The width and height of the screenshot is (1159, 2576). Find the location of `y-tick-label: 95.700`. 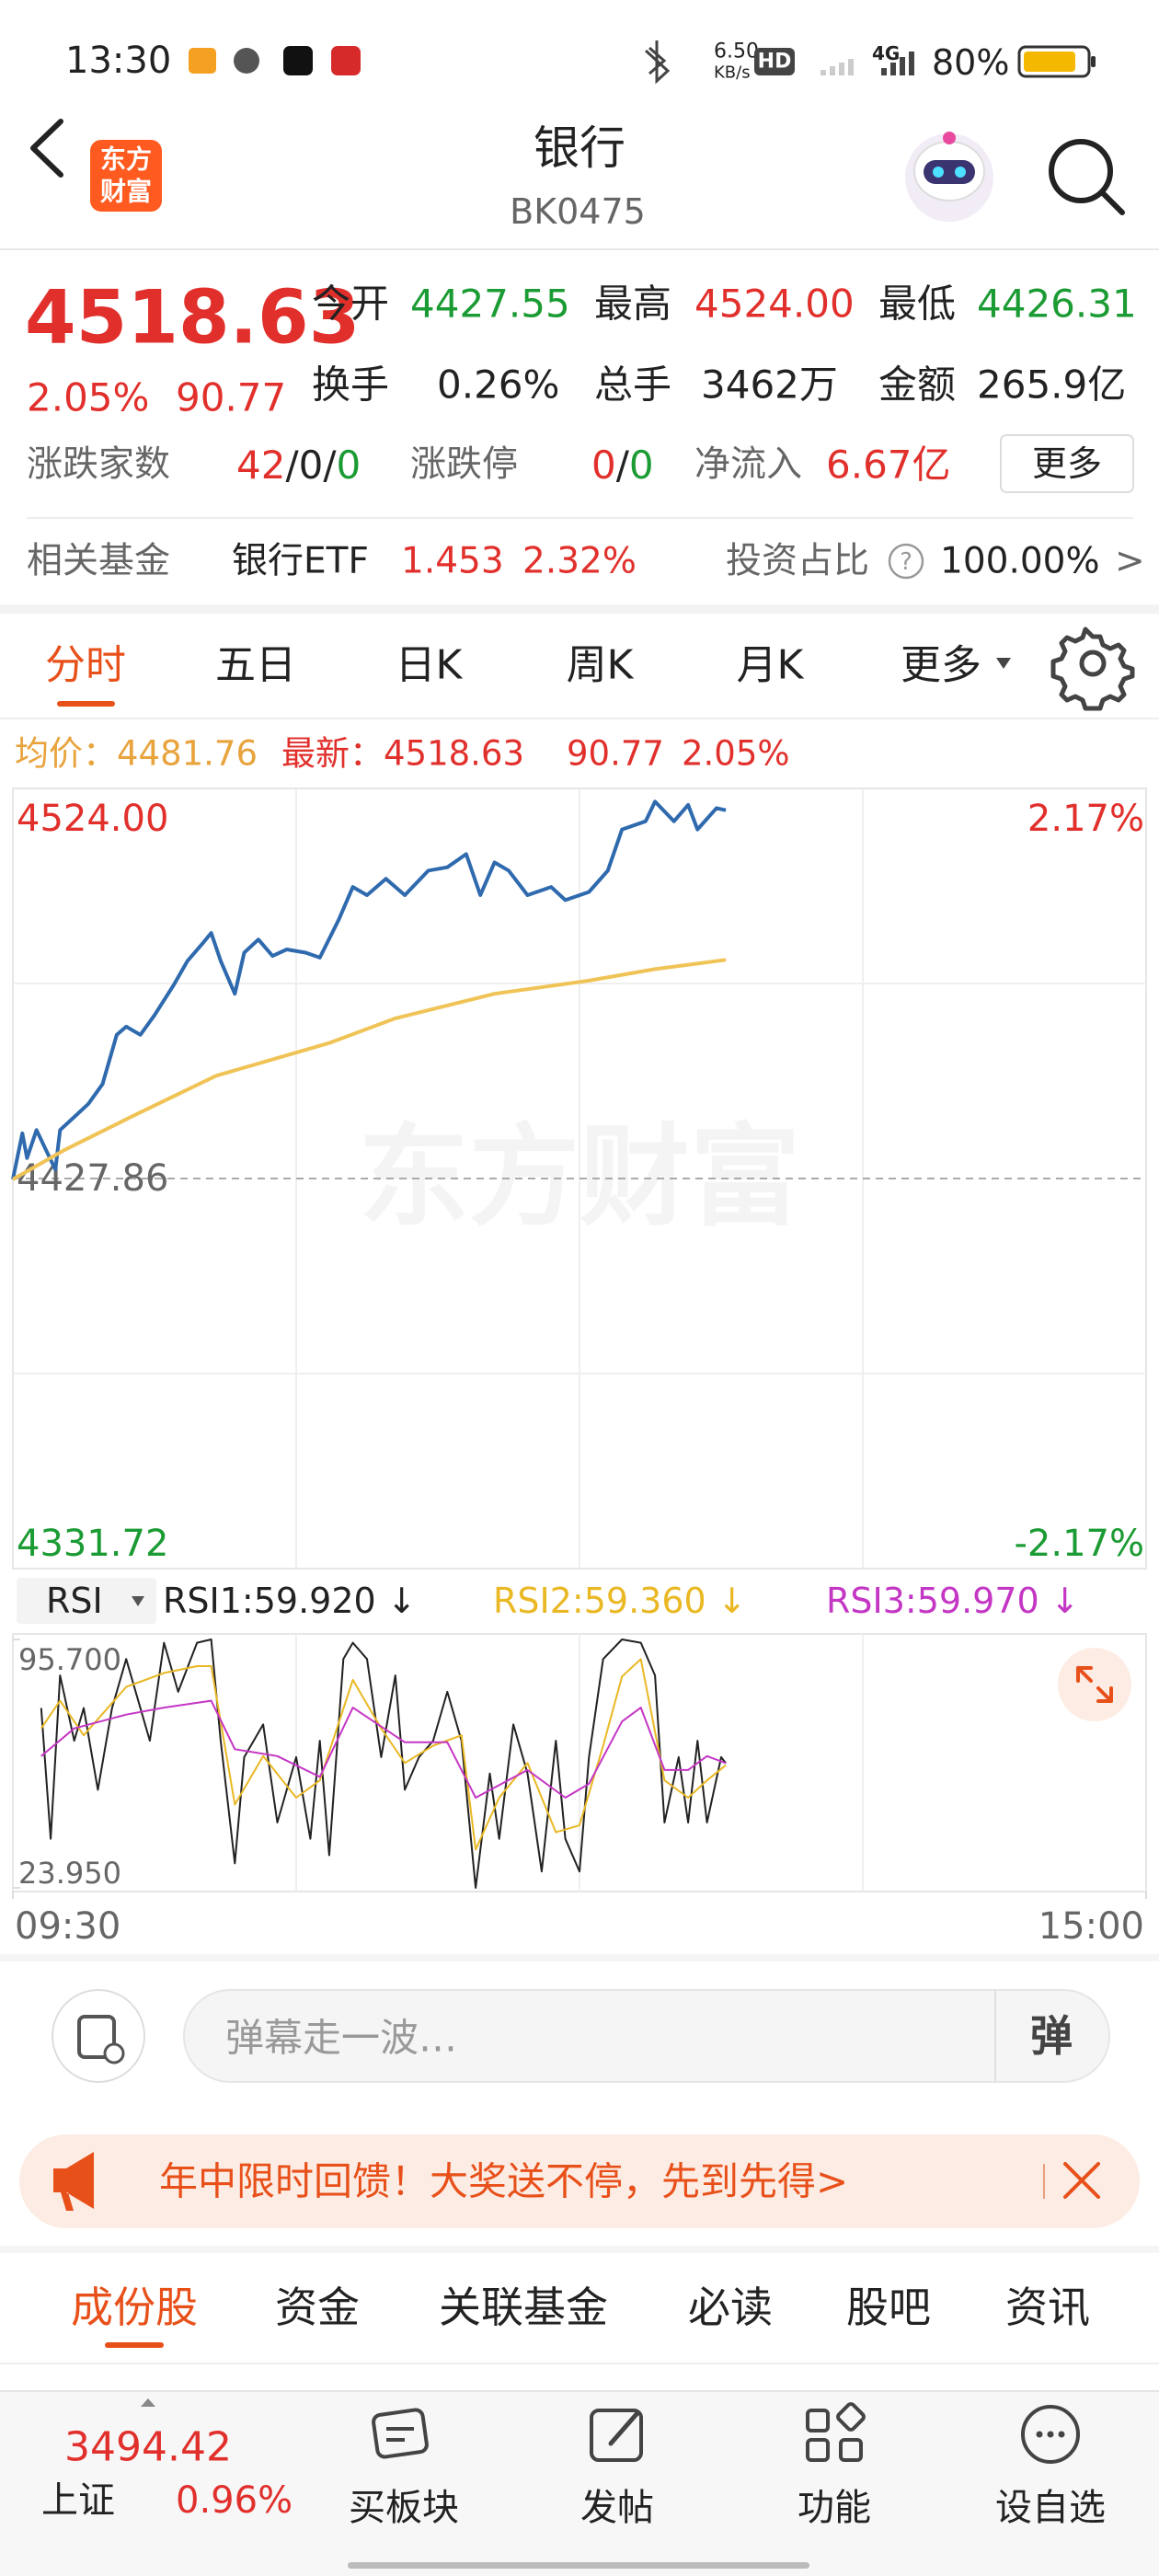

y-tick-label: 95.700 is located at coordinates (69, 1659).